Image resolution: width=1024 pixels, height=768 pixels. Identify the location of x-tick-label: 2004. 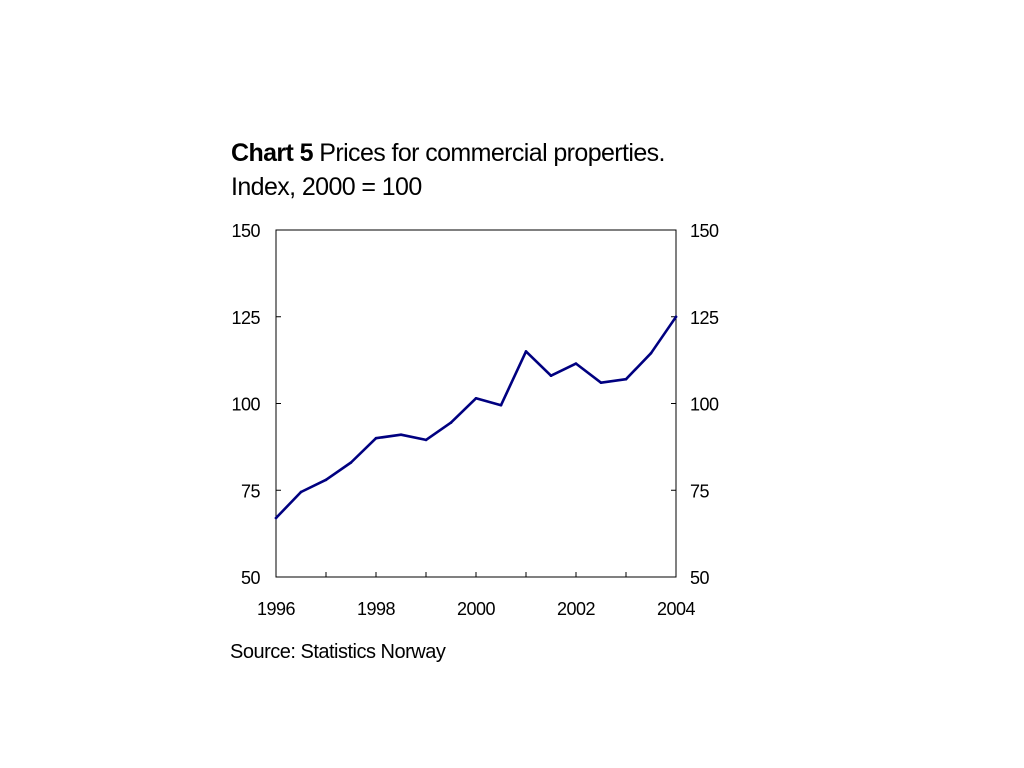
(676, 609).